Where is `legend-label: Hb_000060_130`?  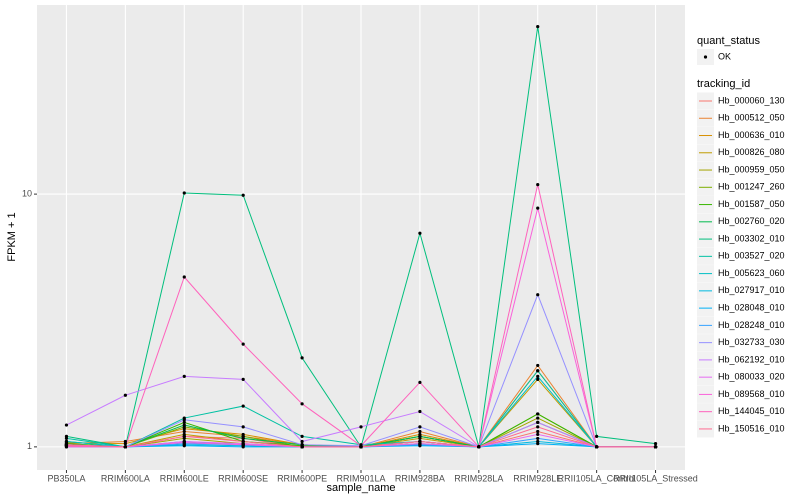 legend-label: Hb_000060_130 is located at coordinates (751, 100).